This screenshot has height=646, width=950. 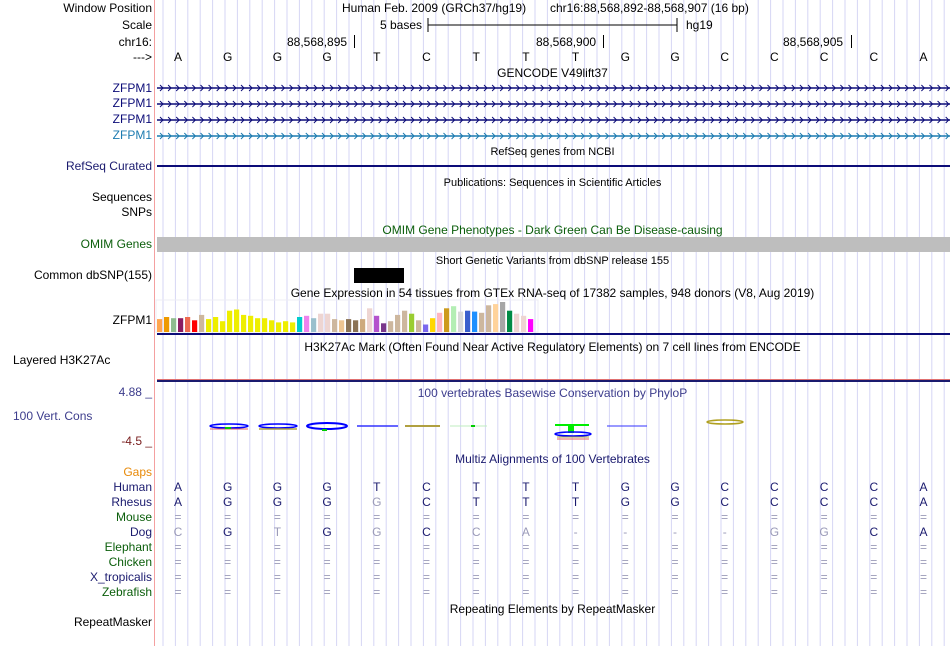 What do you see at coordinates (53, 416) in the screenshot?
I see `phylop-track-label: 100 Vert. Cons` at bounding box center [53, 416].